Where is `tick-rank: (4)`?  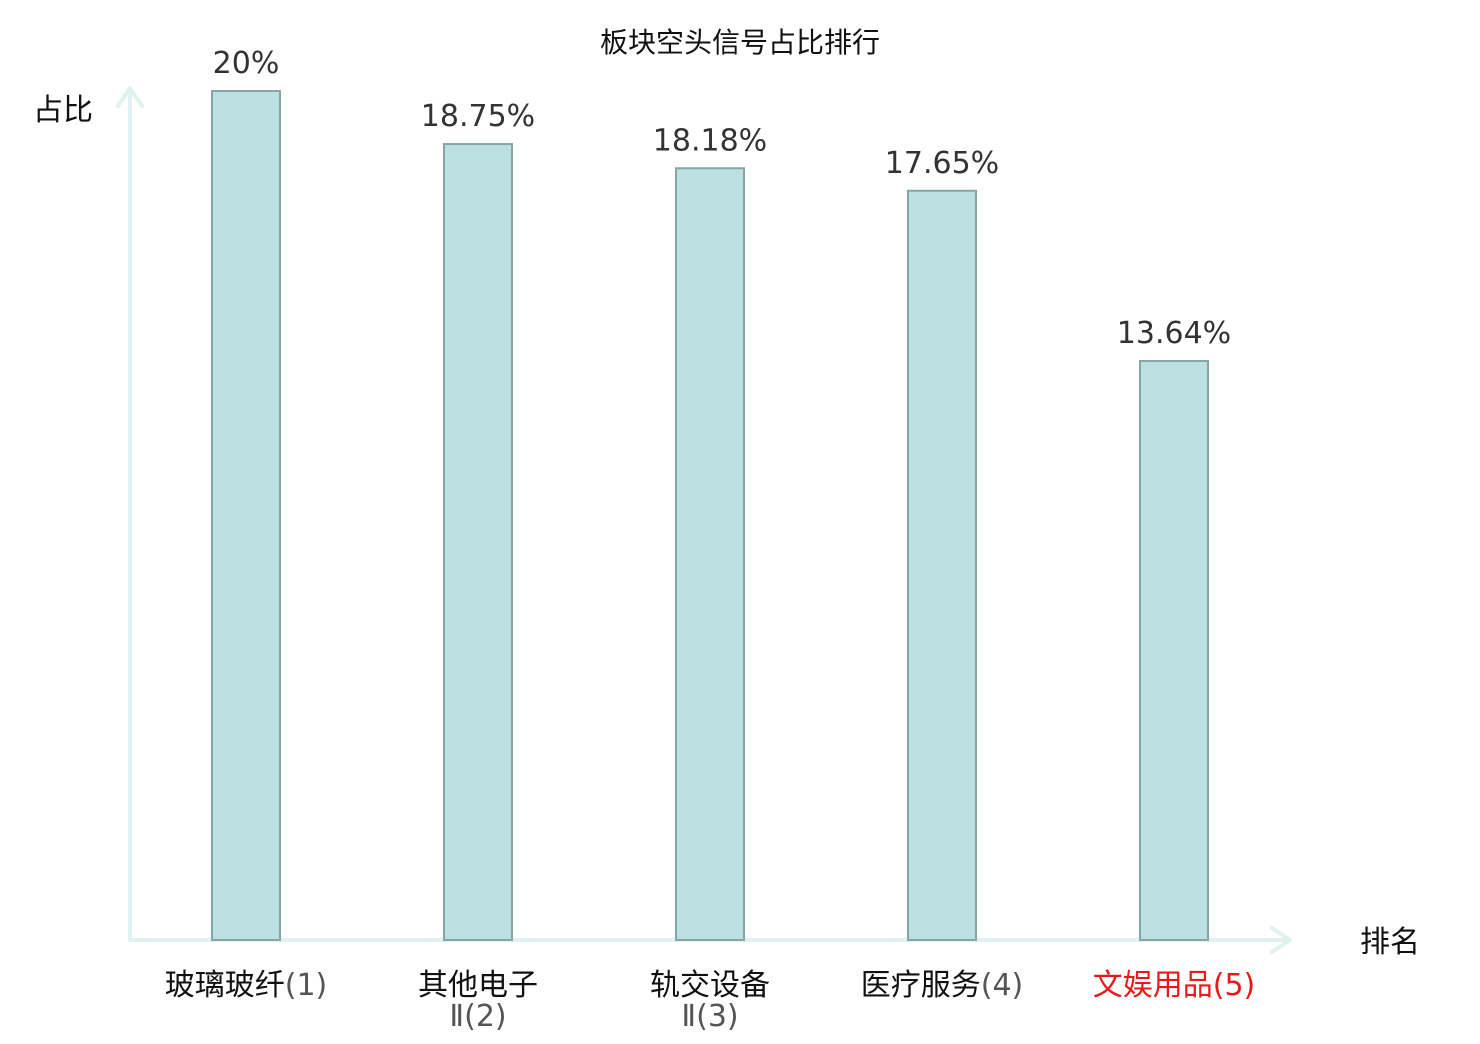
tick-rank: (4) is located at coordinates (1002, 985).